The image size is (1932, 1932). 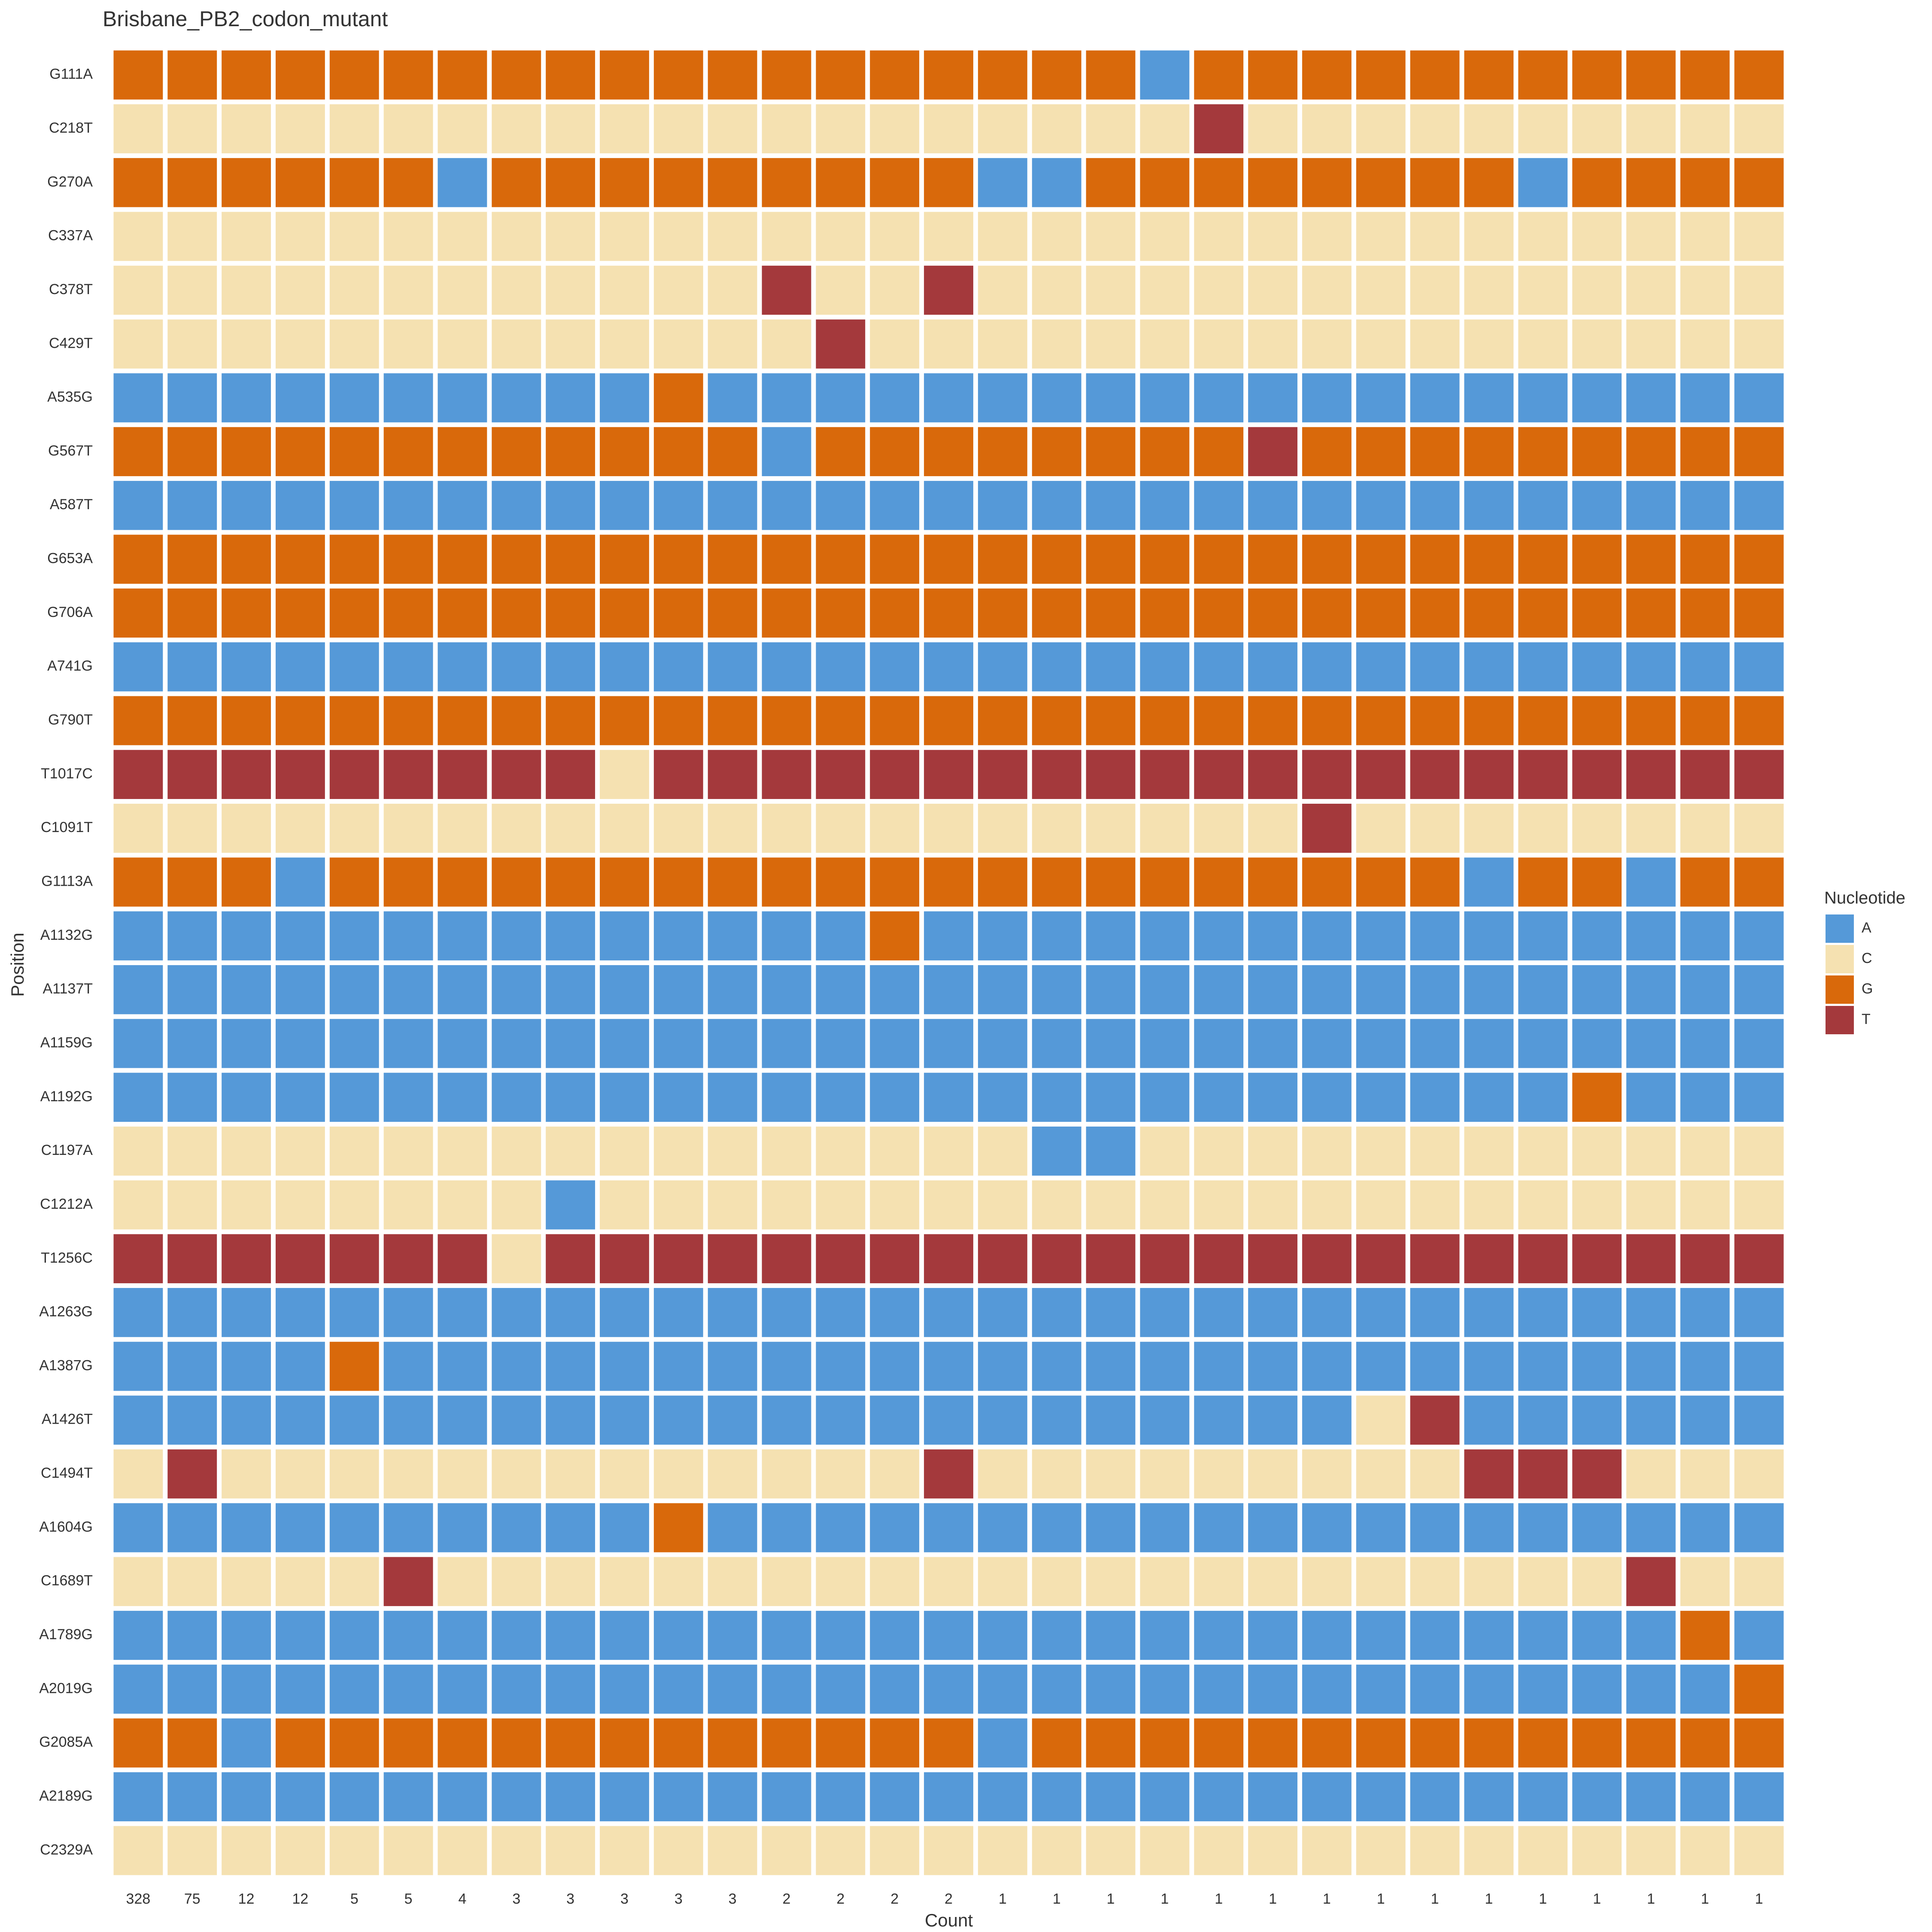 I want to click on x-tick-label: 1, so click(x=1489, y=1899).